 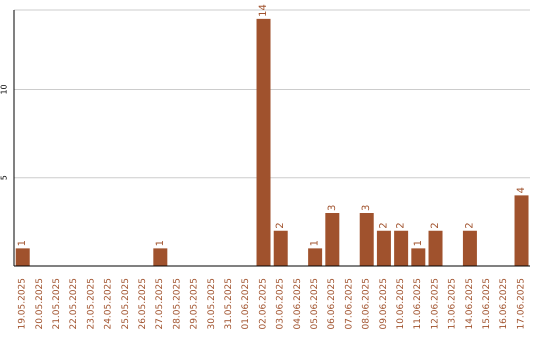 What do you see at coordinates (246, 304) in the screenshot?
I see `x-tick-label: 01.06.2025` at bounding box center [246, 304].